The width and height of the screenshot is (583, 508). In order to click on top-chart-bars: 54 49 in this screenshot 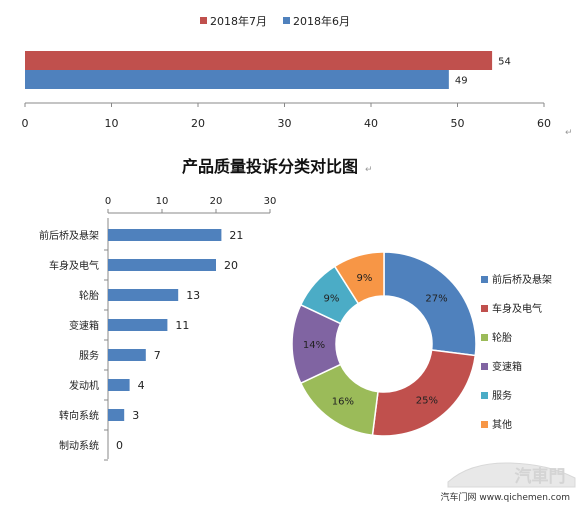, I will do `click(268, 70)`.